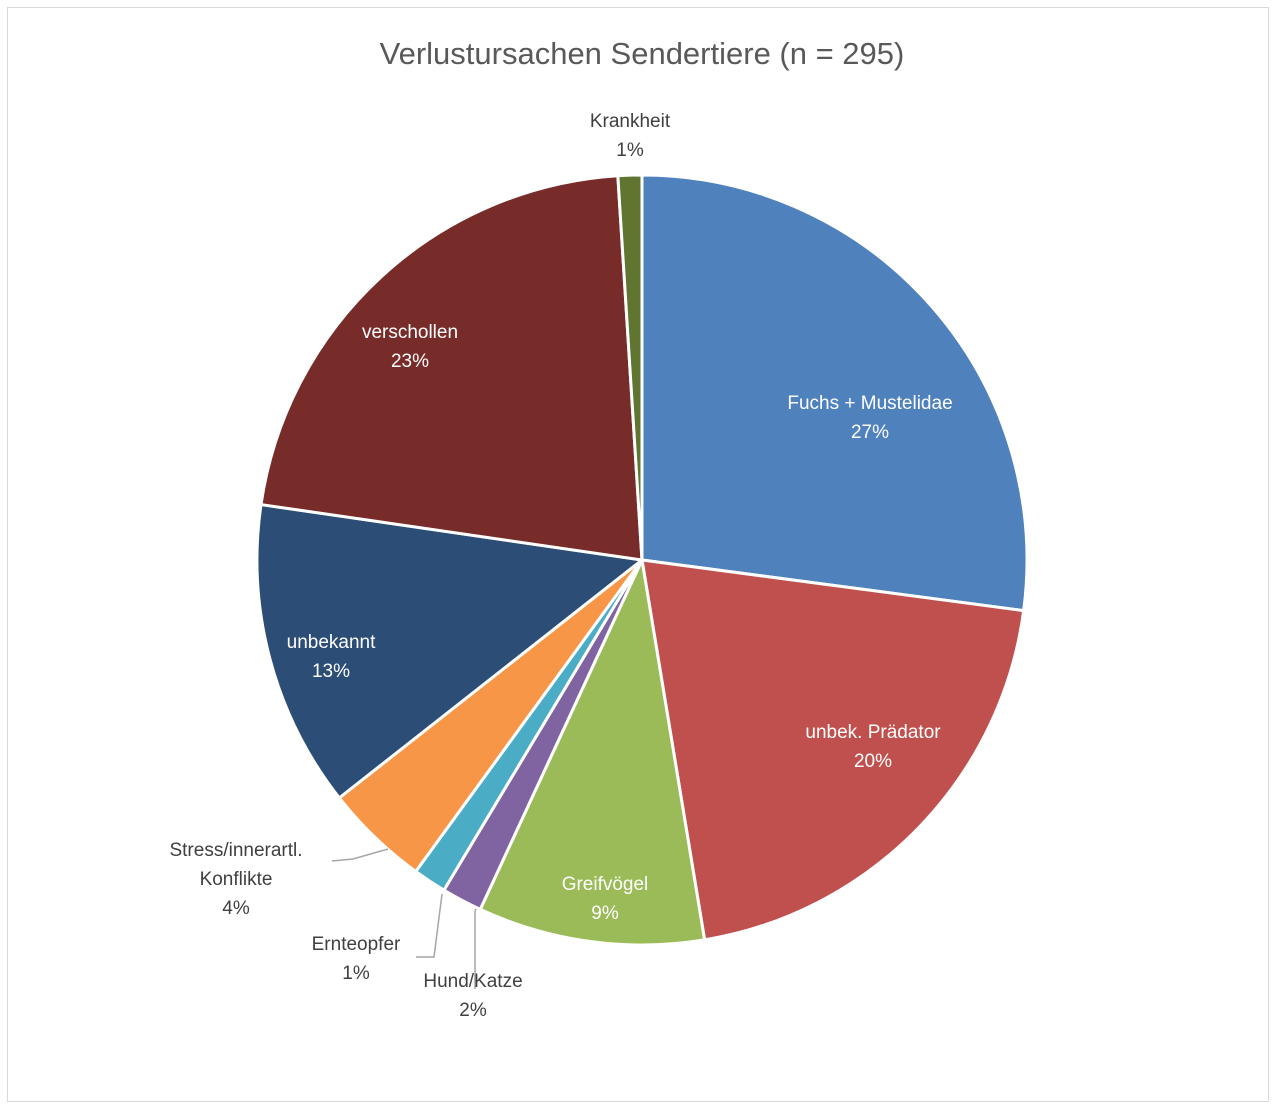 The height and width of the screenshot is (1109, 1276). What do you see at coordinates (331, 657) in the screenshot?
I see `slice-label-6: unbekannt 13%` at bounding box center [331, 657].